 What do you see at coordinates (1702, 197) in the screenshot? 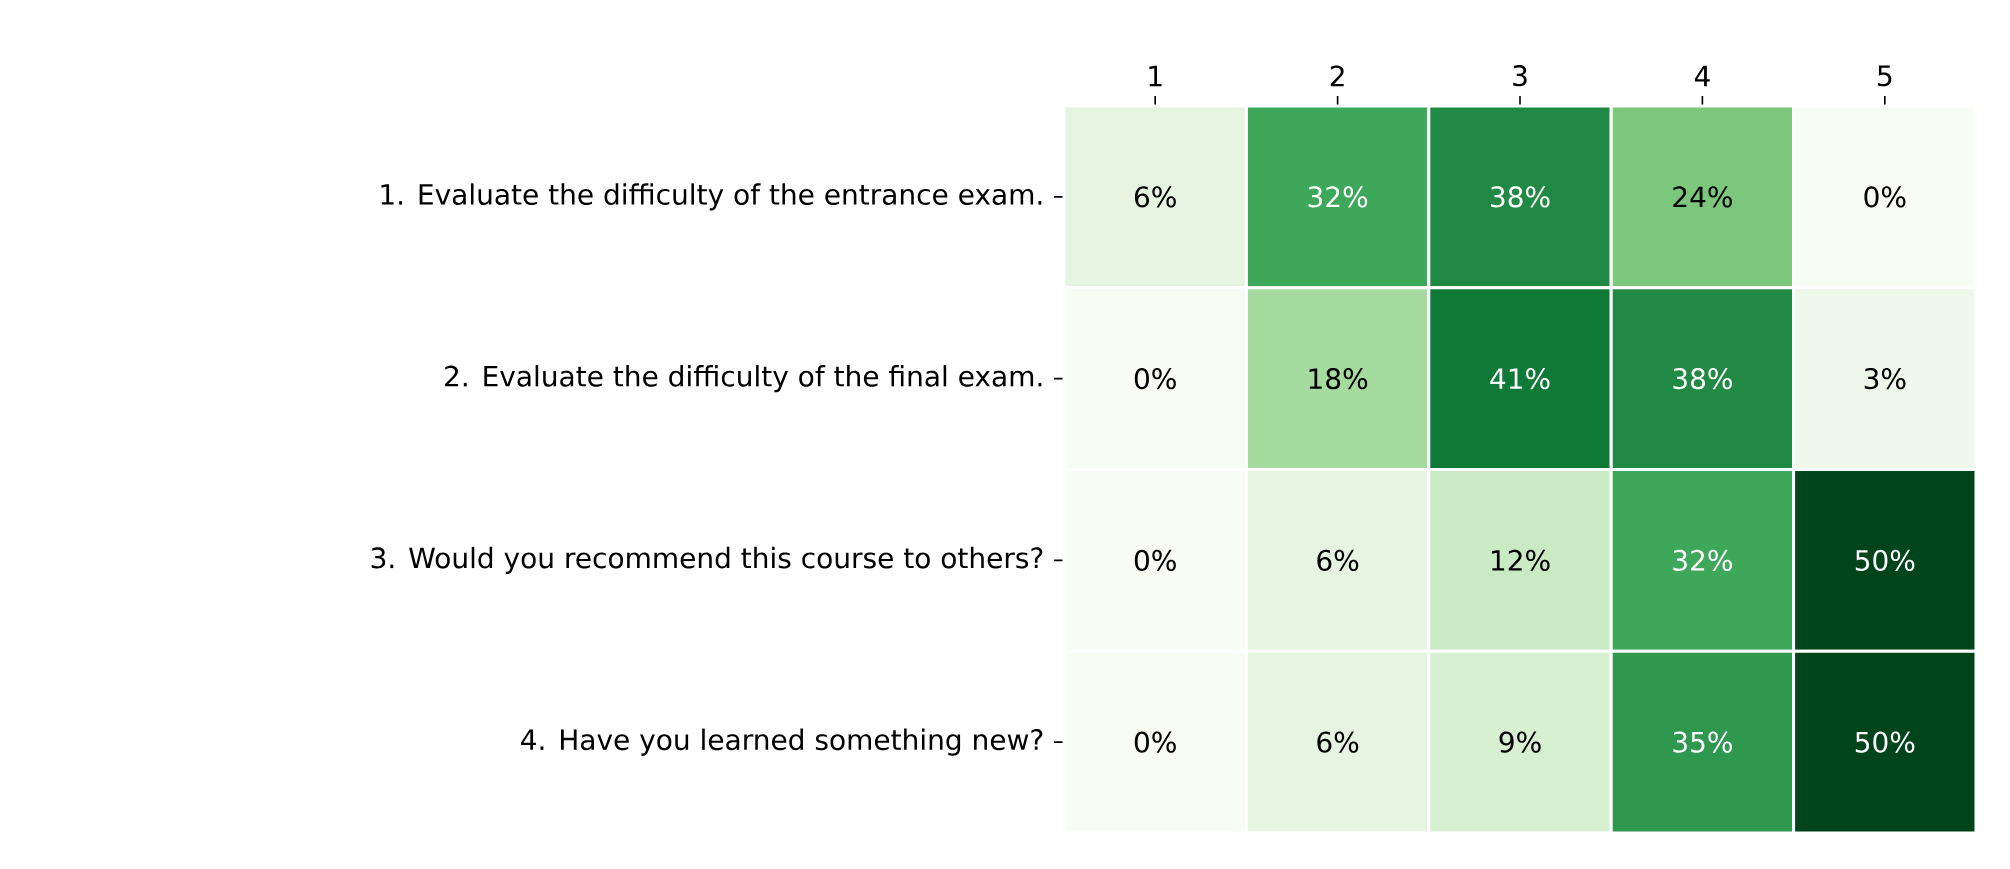
I see `data-label: 24%` at bounding box center [1702, 197].